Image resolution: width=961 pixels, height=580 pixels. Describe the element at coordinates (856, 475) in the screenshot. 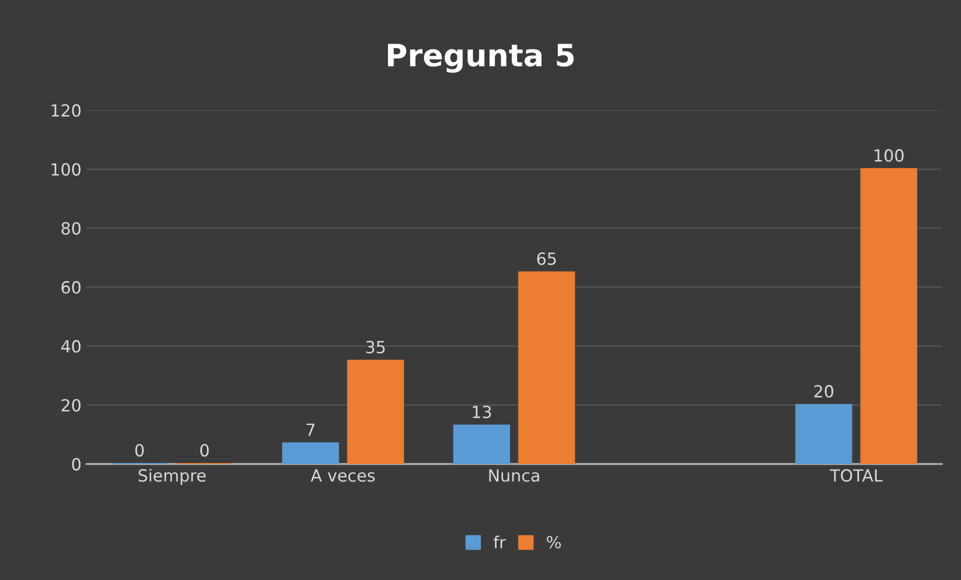

I see `x-tick-label: TOTAL` at that location.